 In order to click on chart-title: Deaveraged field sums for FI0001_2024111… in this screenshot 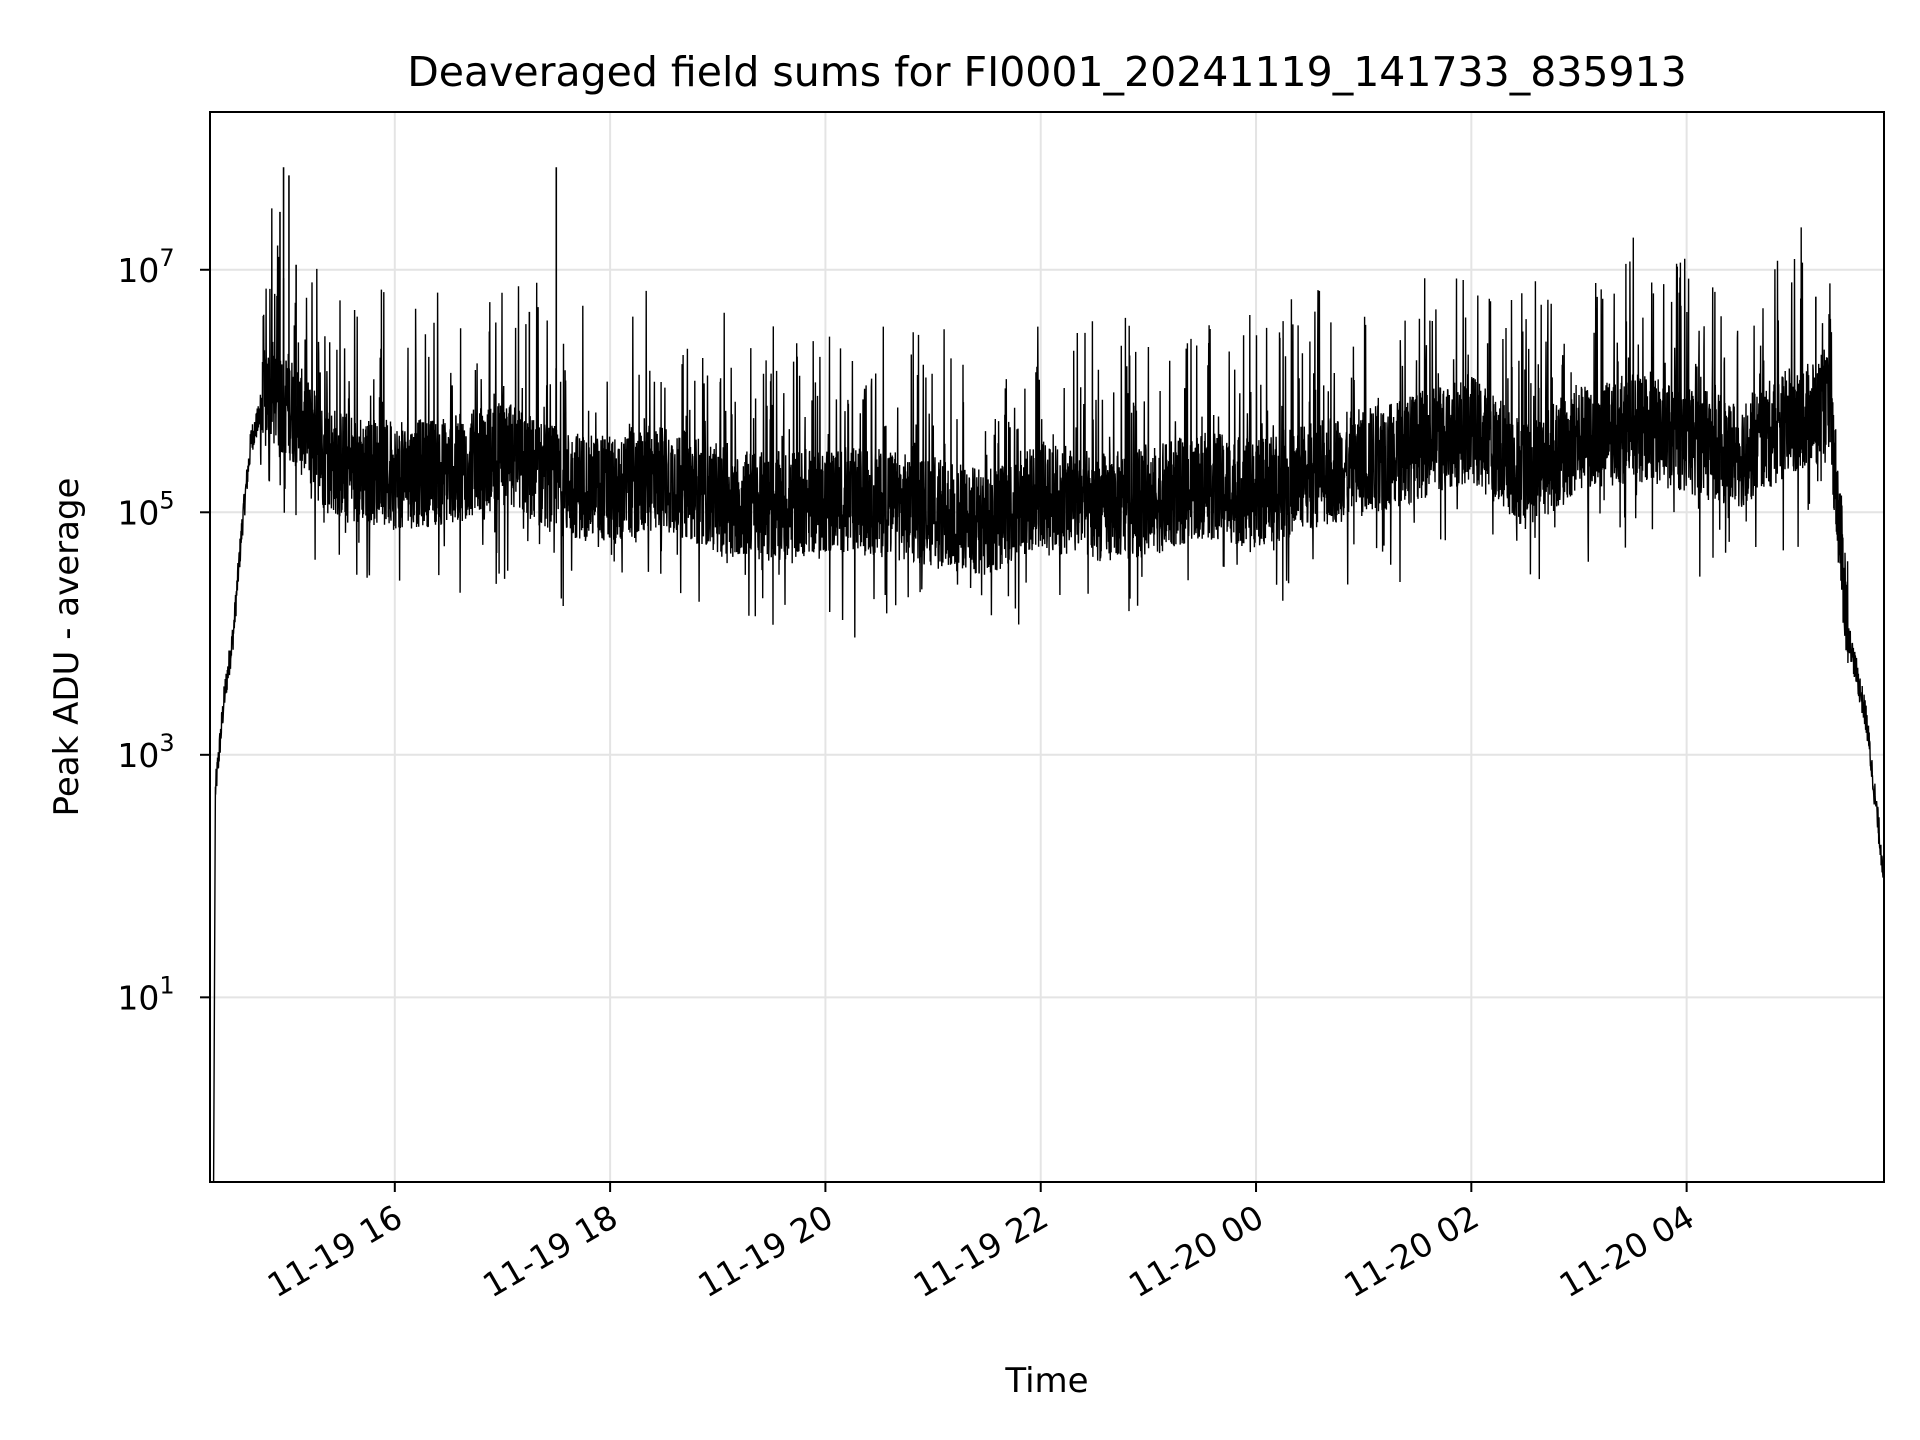, I will do `click(1047, 72)`.